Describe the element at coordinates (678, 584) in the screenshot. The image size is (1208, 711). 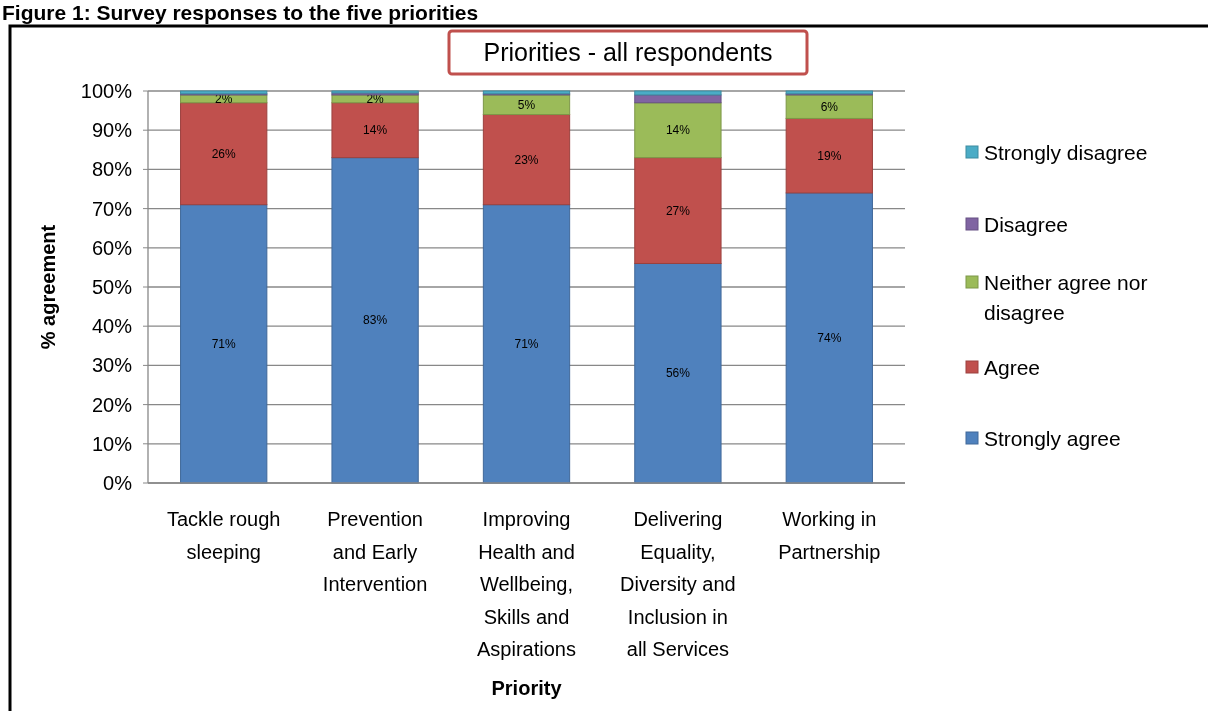
I see `x-tick-label: Delivering Equality, Diversity and Inclusion in all Services` at that location.